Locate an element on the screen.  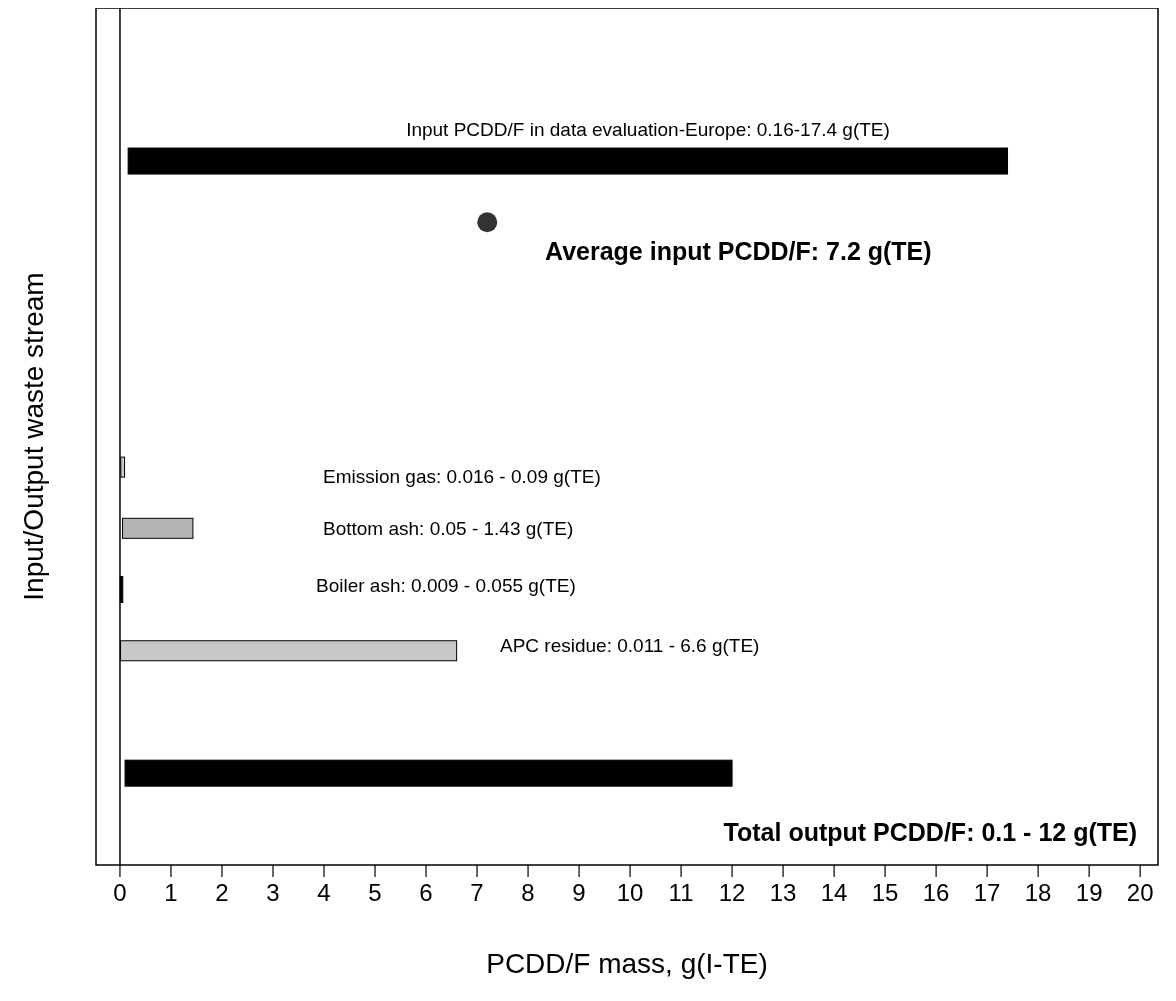
x-tick-label: 8 is located at coordinates (528, 892).